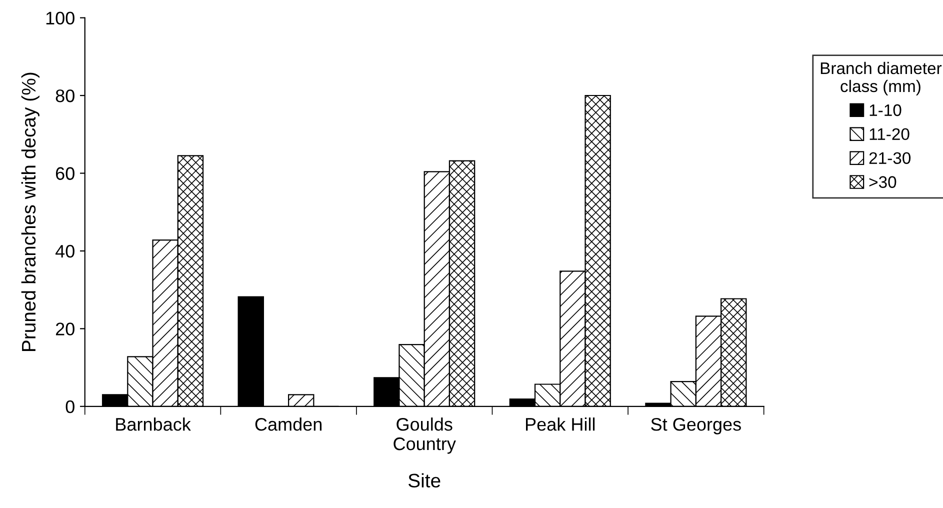 Image resolution: width=943 pixels, height=508 pixels. Describe the element at coordinates (60, 18) in the screenshot. I see `y-tick-label: 100` at that location.